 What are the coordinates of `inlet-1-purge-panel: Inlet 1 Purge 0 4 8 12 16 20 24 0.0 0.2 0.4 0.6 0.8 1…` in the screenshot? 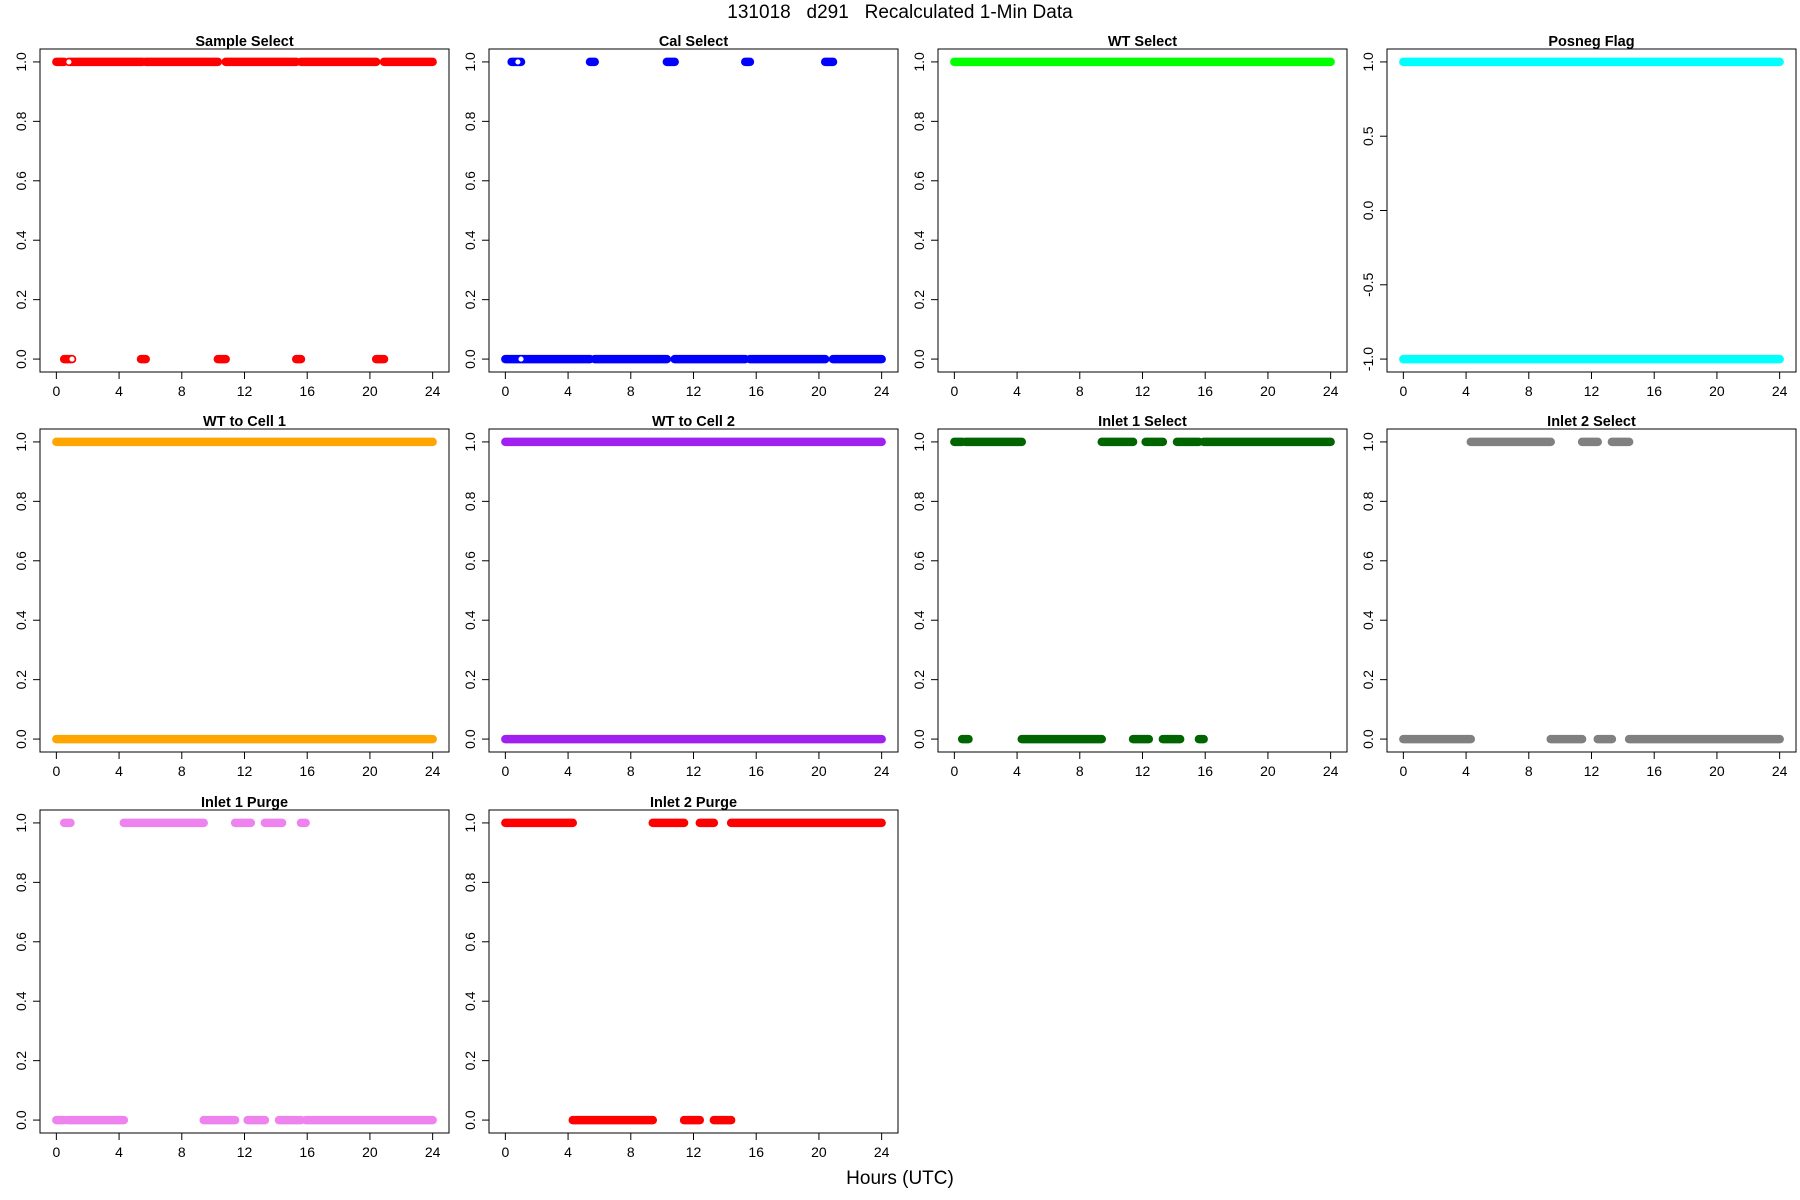 It's located at (231, 977).